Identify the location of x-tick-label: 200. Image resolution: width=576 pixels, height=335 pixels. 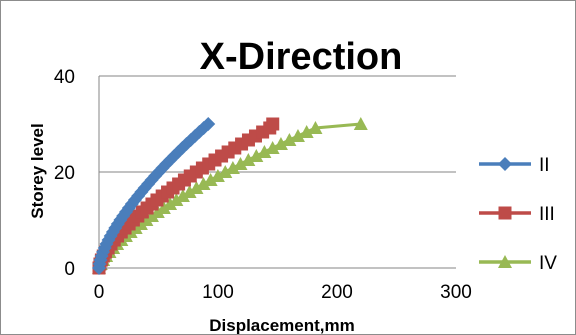
(337, 292).